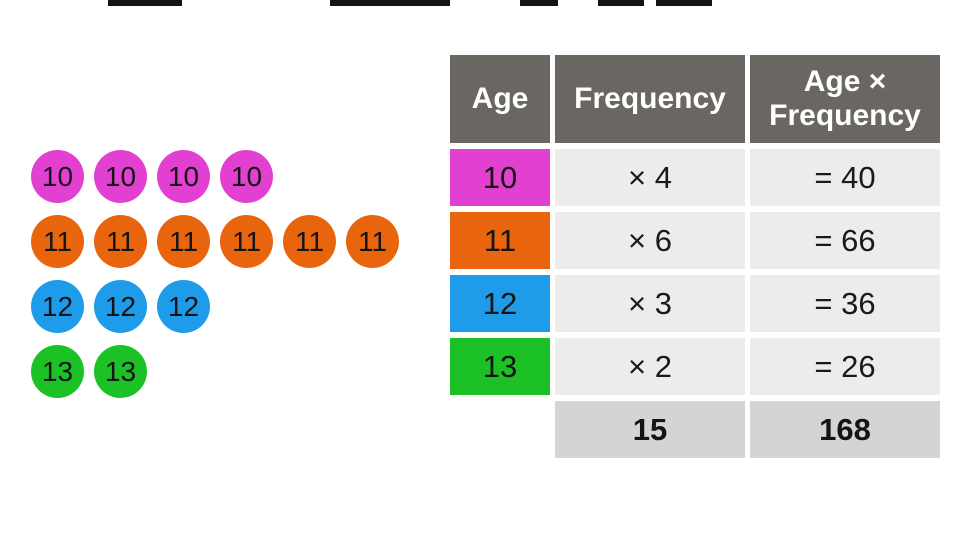  Describe the element at coordinates (500, 366) in the screenshot. I see `age-cell-13: 13` at that location.